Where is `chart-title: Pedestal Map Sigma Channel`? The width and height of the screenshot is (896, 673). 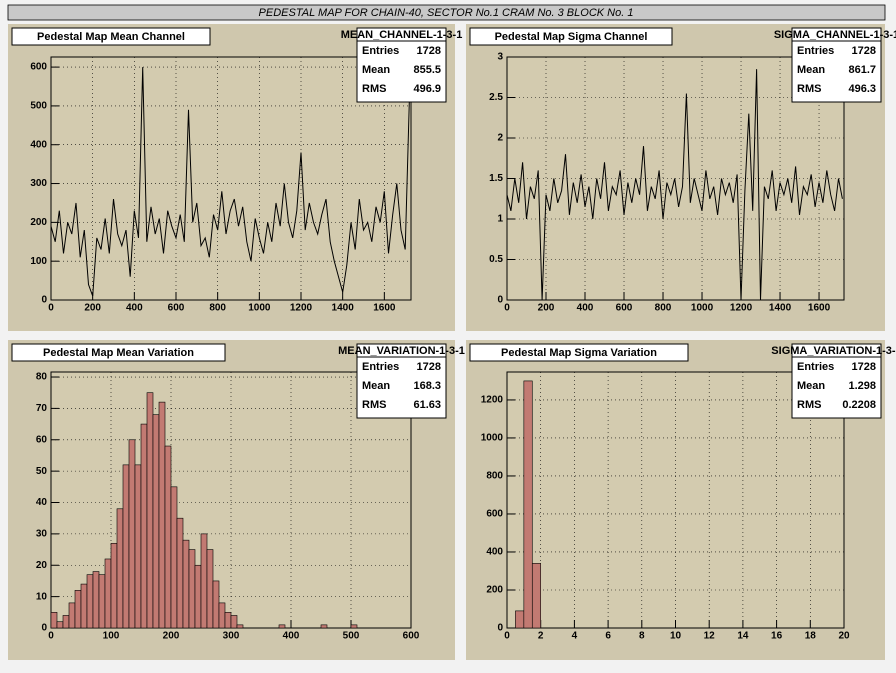 chart-title: Pedestal Map Sigma Channel is located at coordinates (571, 37).